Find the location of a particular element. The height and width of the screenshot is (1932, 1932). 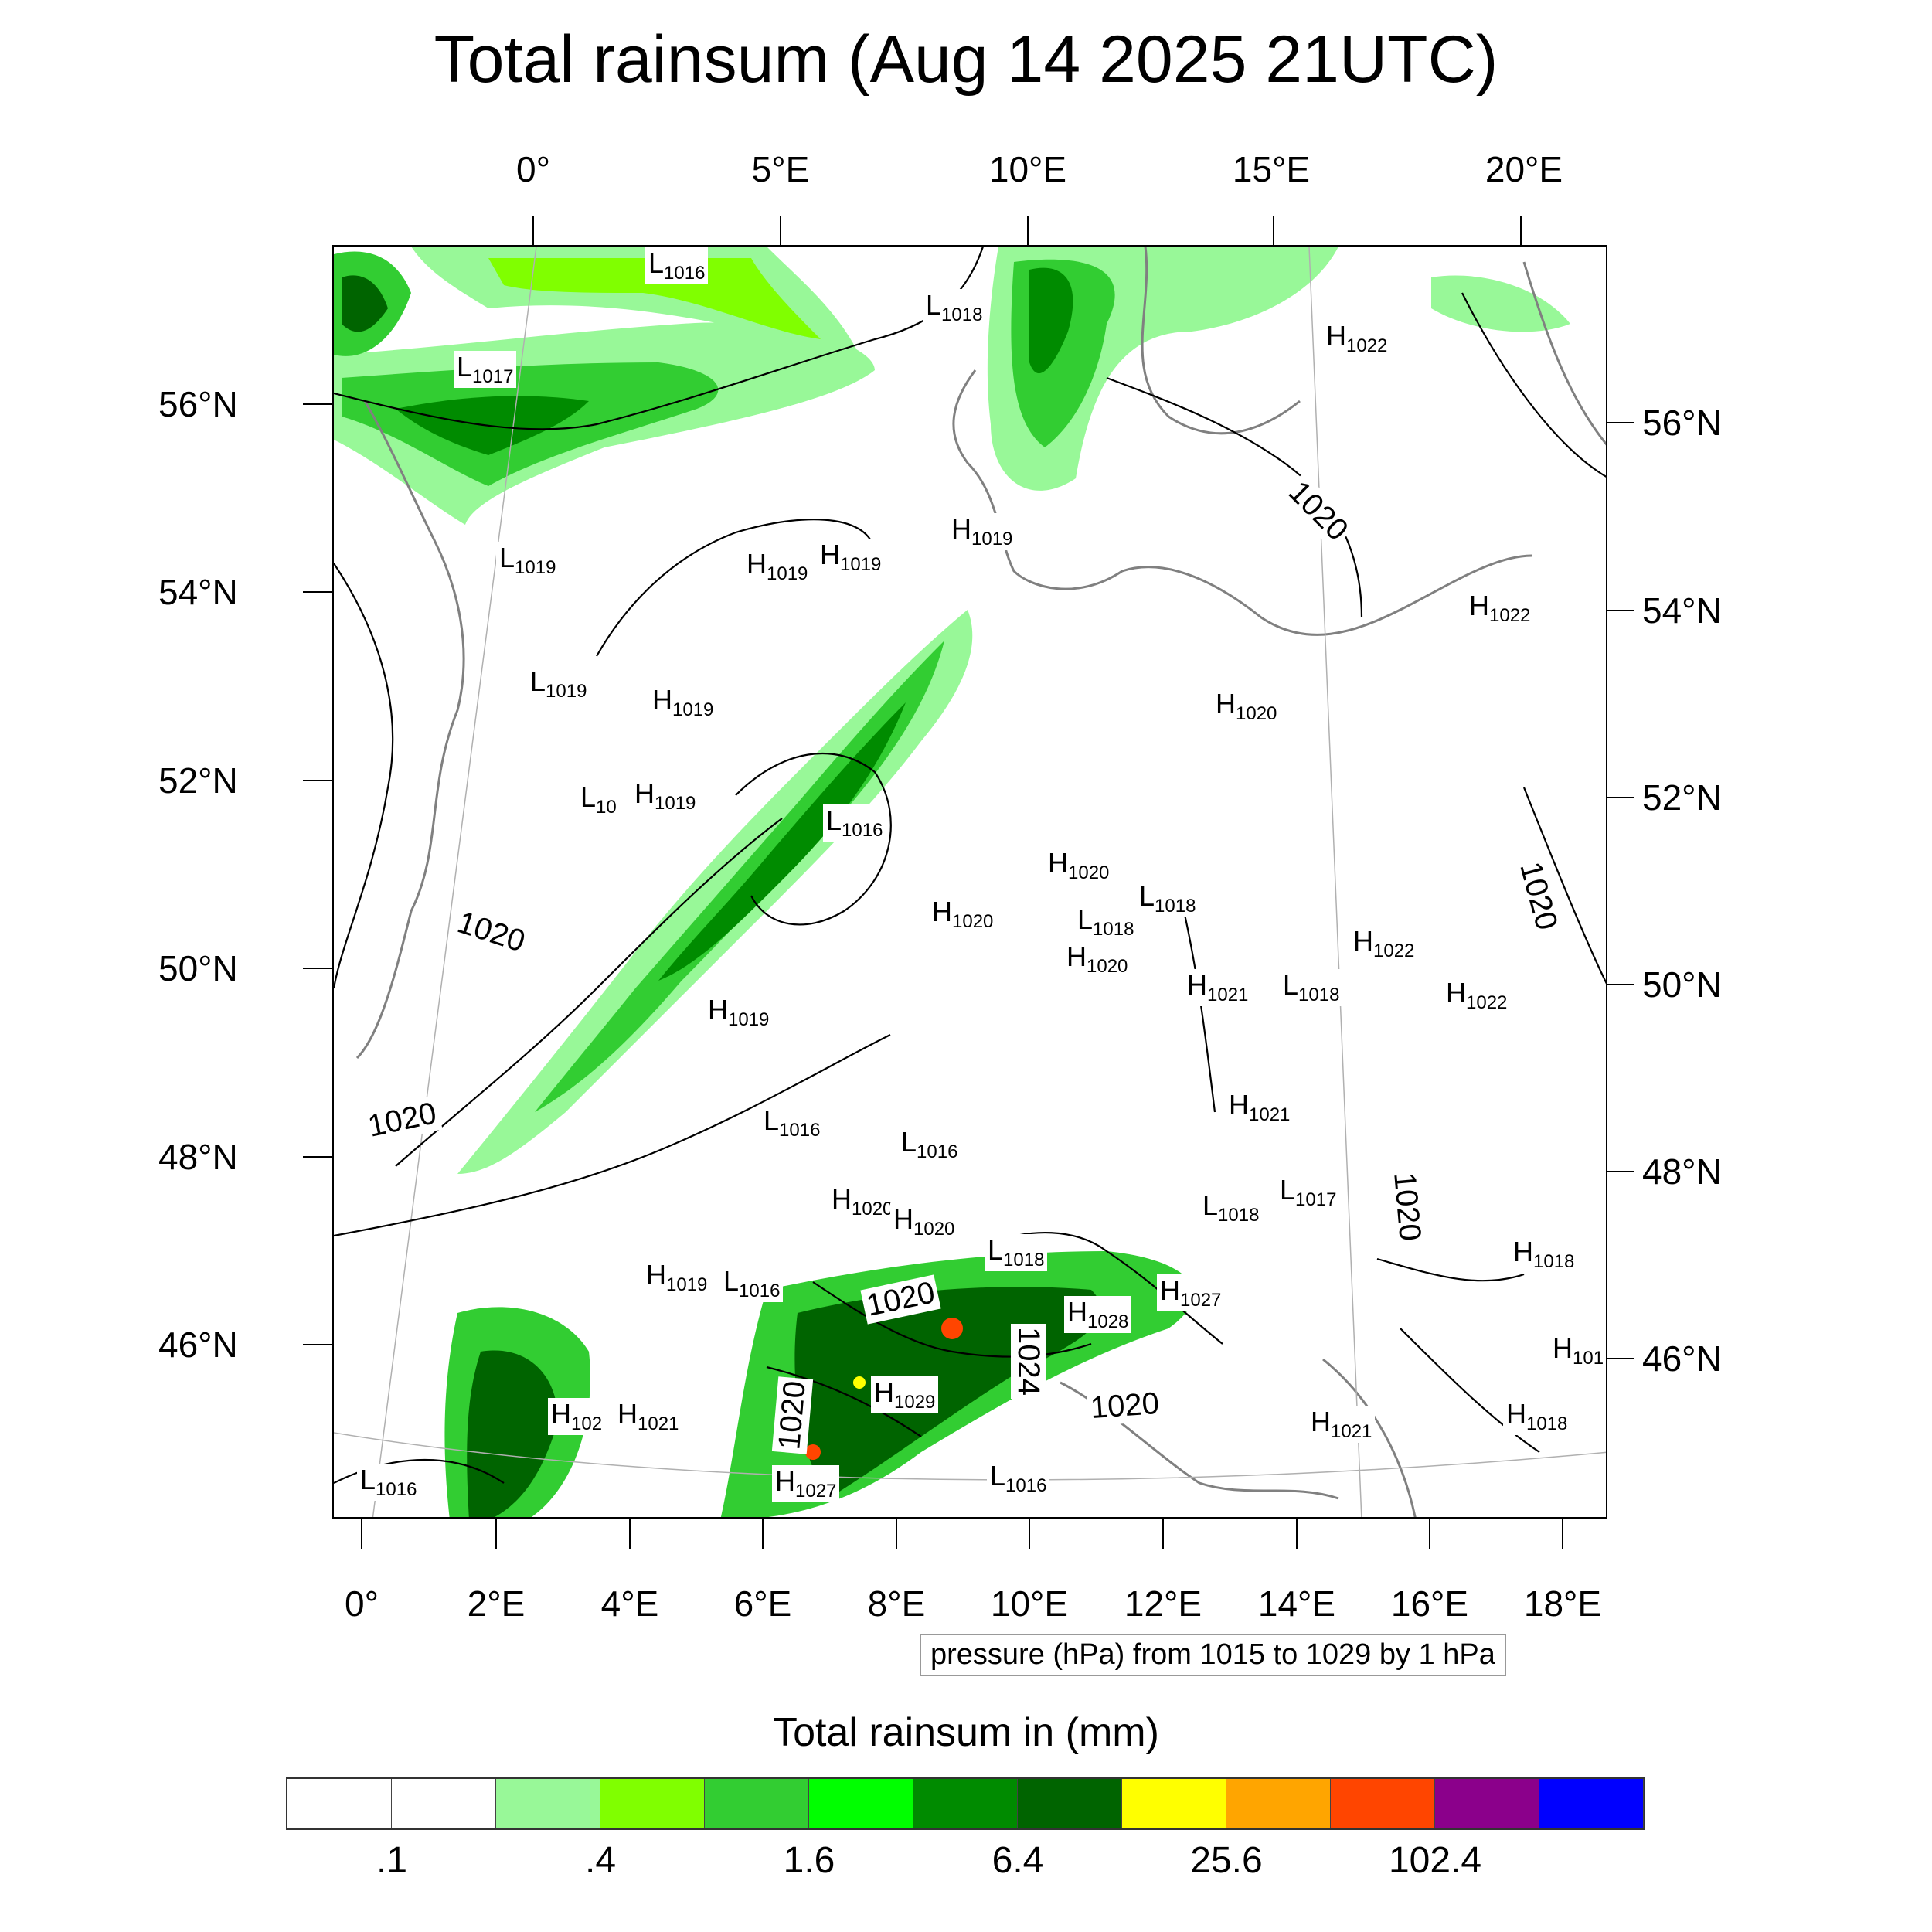

rain-area-northwest is located at coordinates (604, 386).